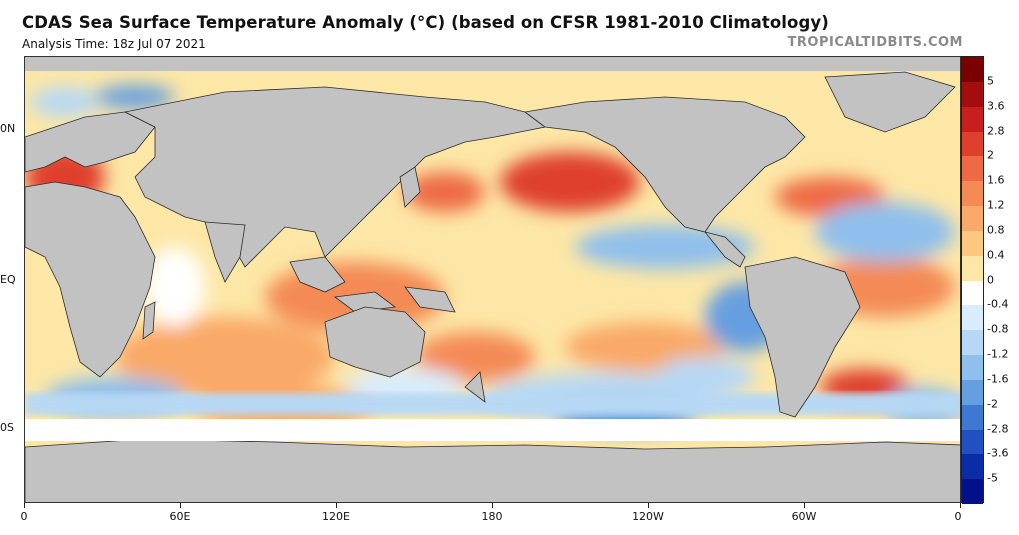 The width and height of the screenshot is (1019, 535). I want to click on lat-label-60n: 0N, so click(8, 128).